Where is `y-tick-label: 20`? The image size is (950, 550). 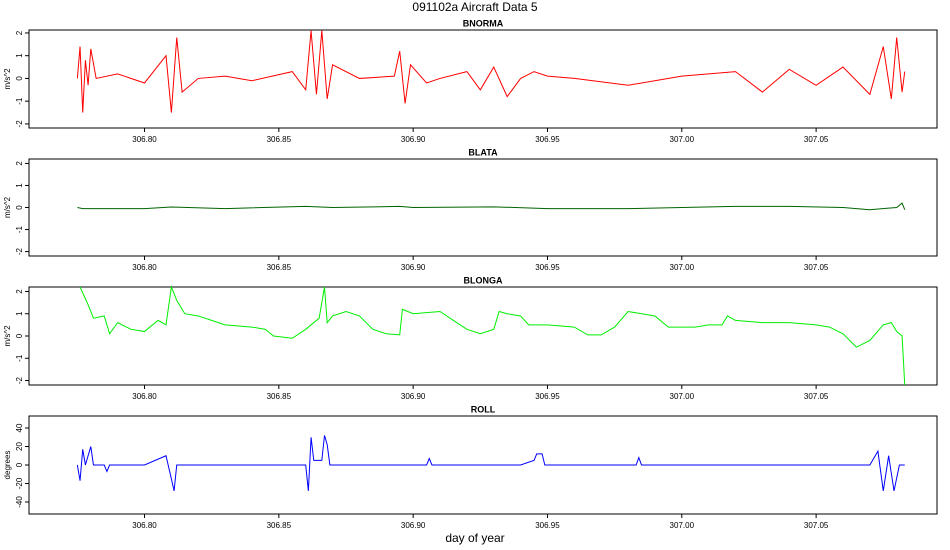 y-tick-label: 20 is located at coordinates (19, 446).